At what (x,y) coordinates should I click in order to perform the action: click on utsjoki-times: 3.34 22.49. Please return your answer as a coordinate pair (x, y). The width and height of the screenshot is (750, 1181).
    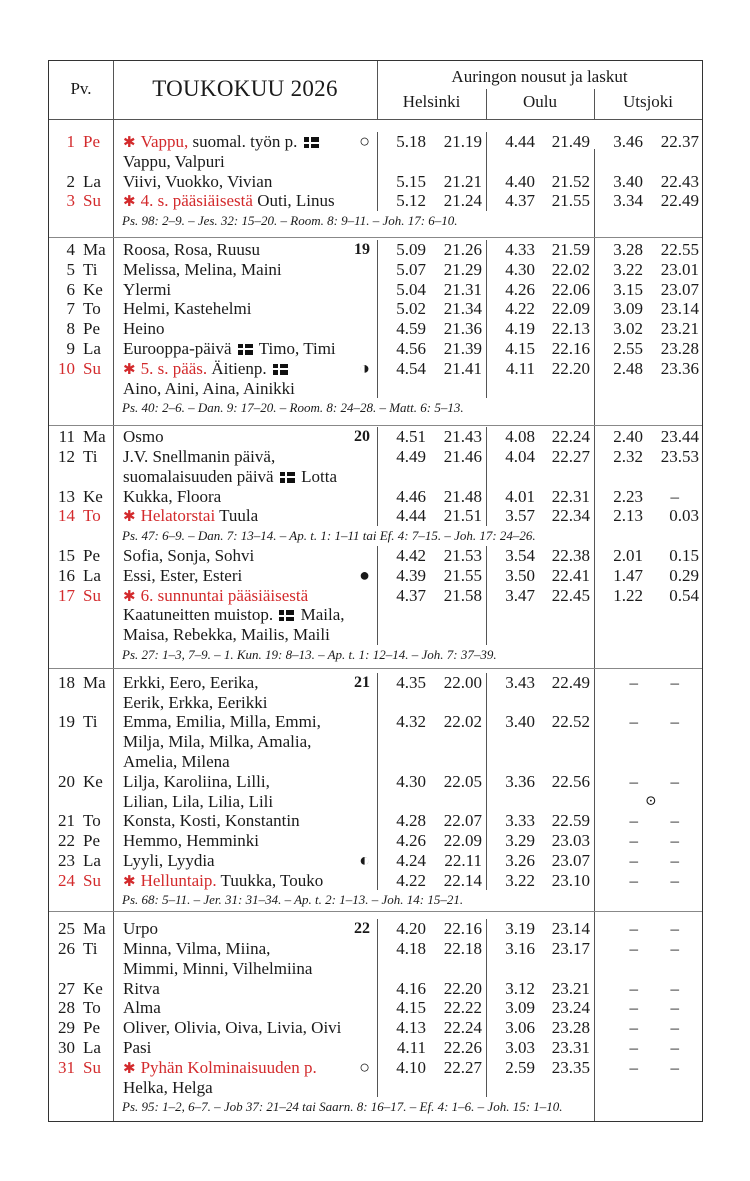
    Looking at the image, I should click on (648, 201).